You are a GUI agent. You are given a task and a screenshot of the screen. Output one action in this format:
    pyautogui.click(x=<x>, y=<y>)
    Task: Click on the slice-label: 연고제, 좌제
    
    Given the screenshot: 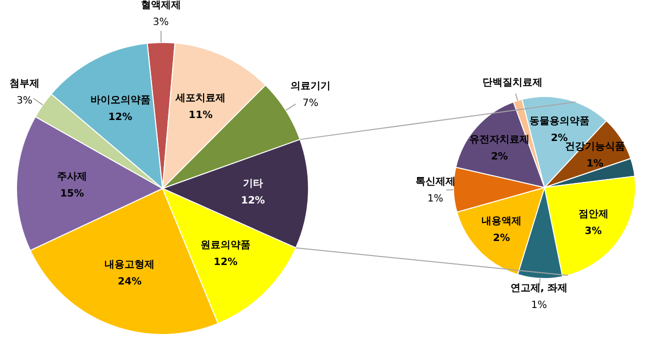 What is the action you would take?
    pyautogui.click(x=539, y=288)
    